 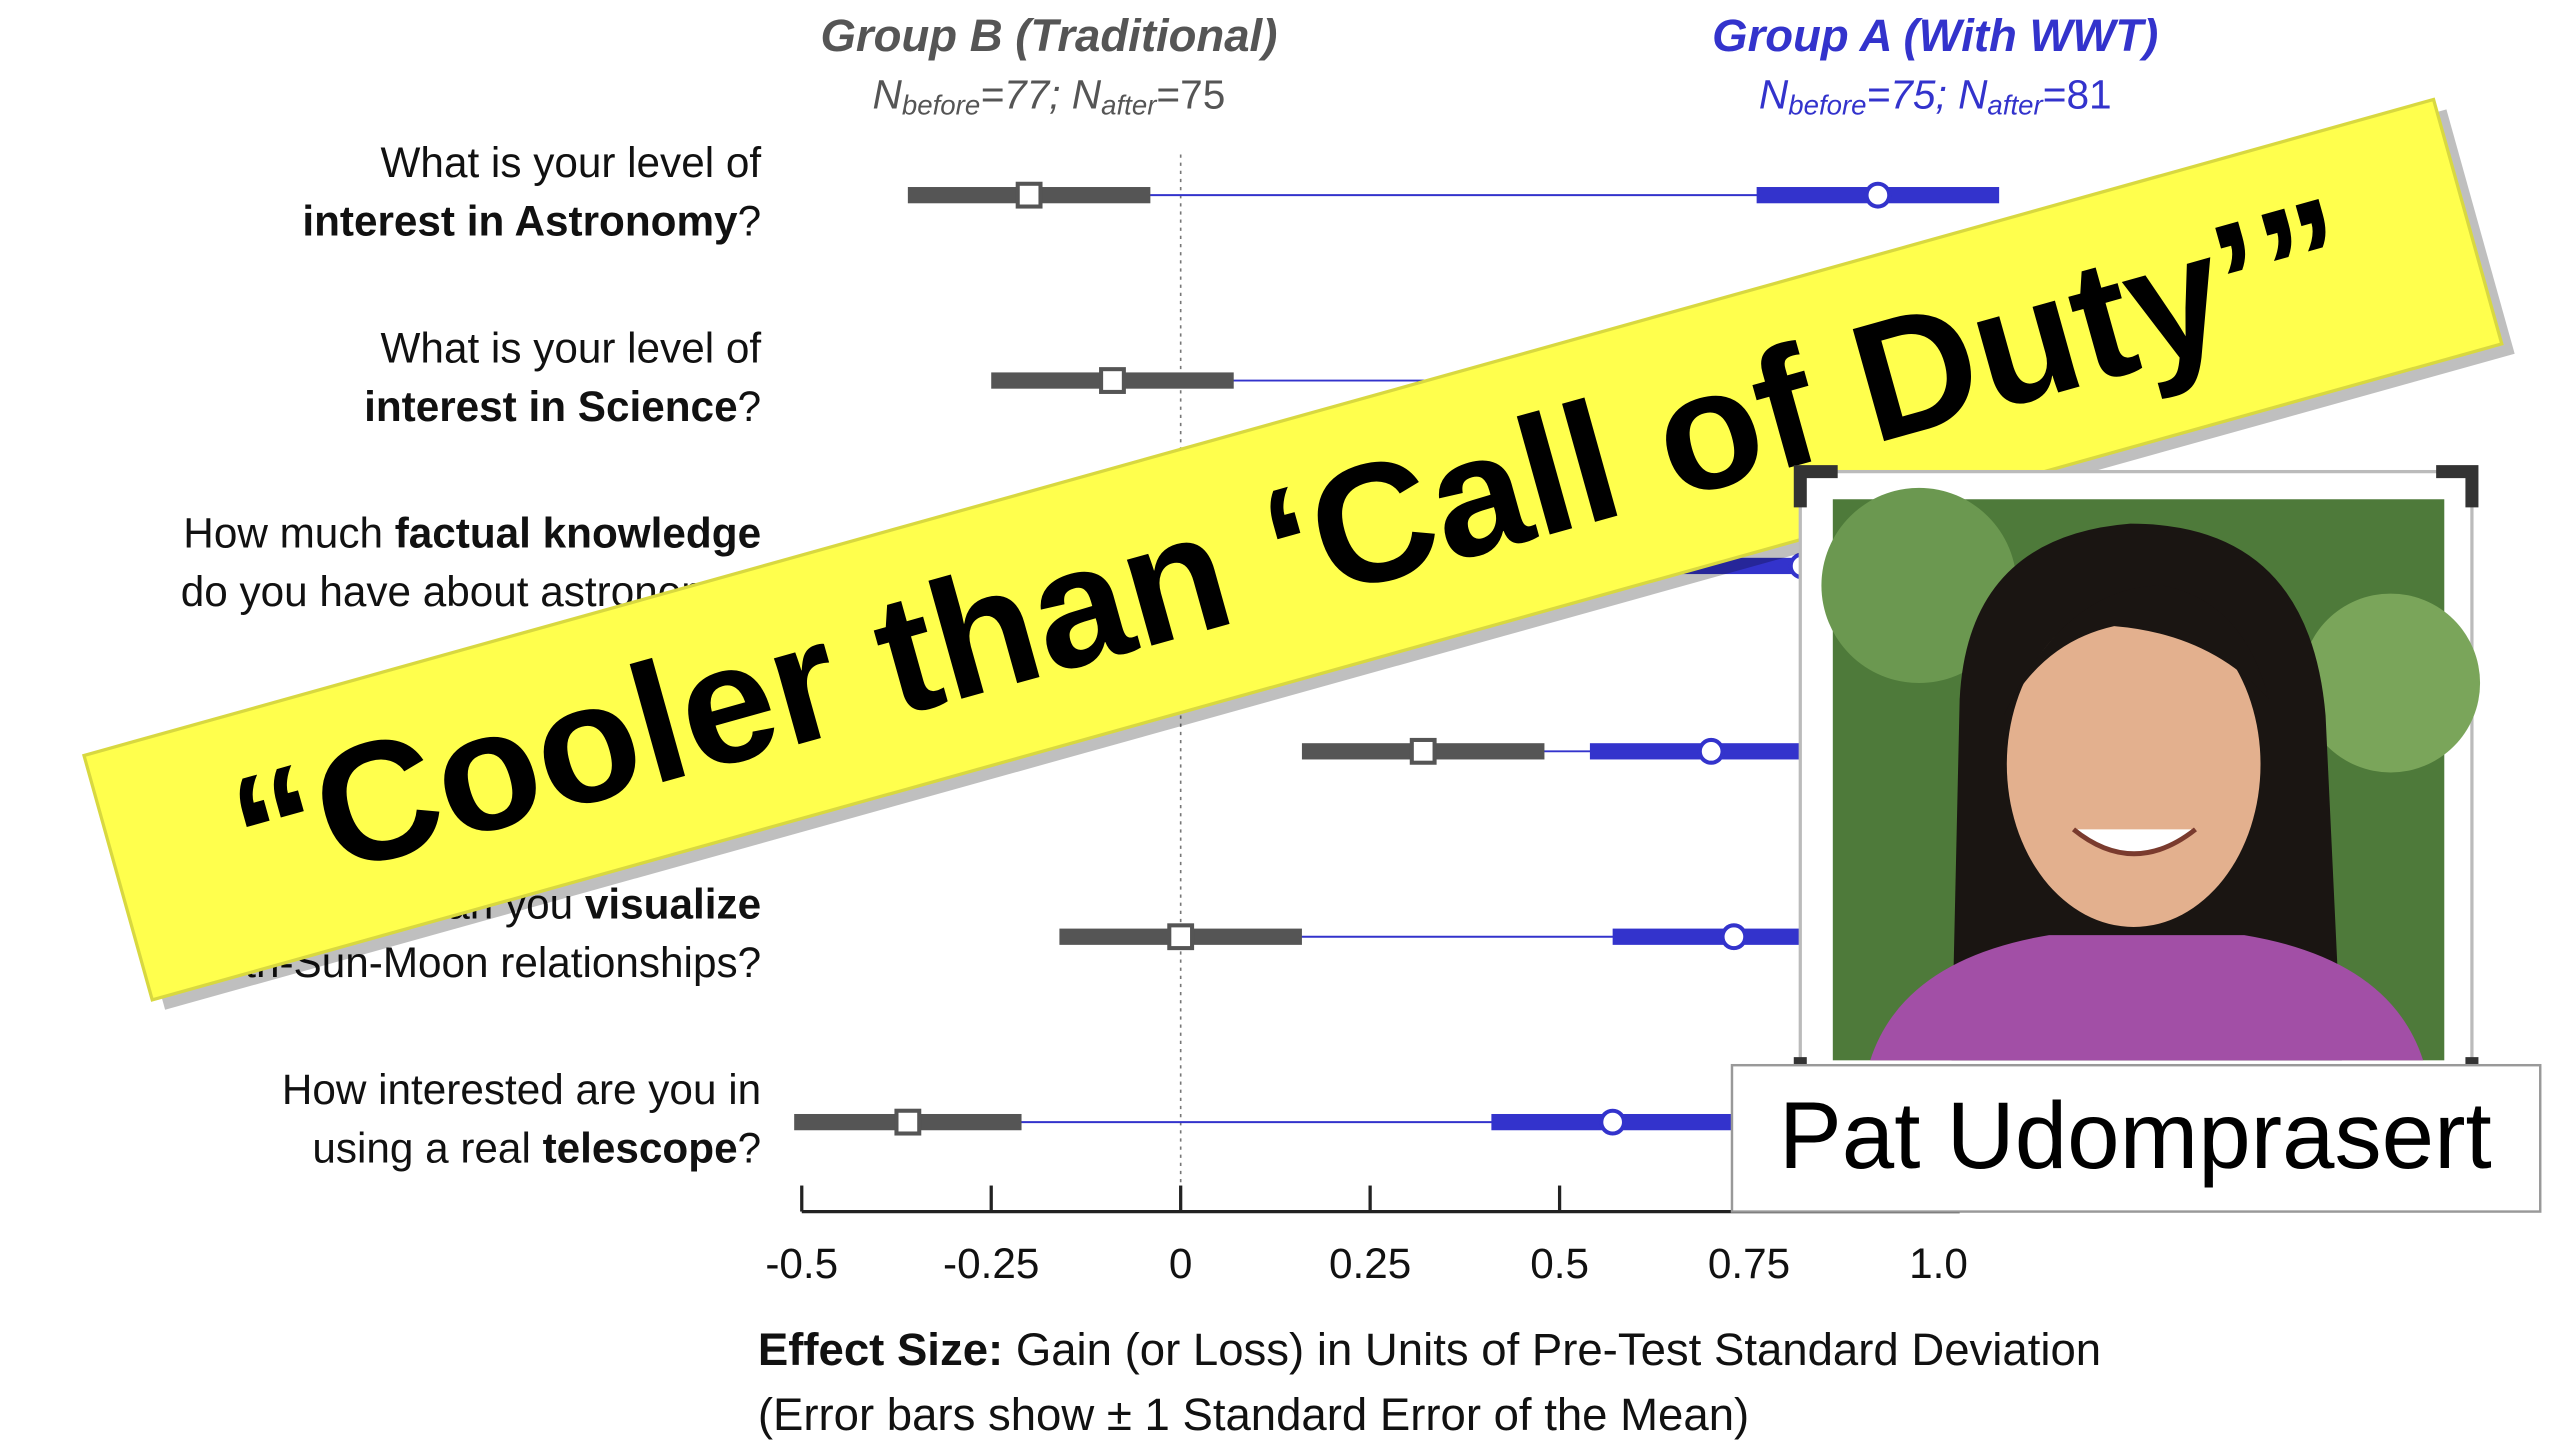 What do you see at coordinates (880, 1349) in the screenshot?
I see `x-axis-label-part: Effect Size:` at bounding box center [880, 1349].